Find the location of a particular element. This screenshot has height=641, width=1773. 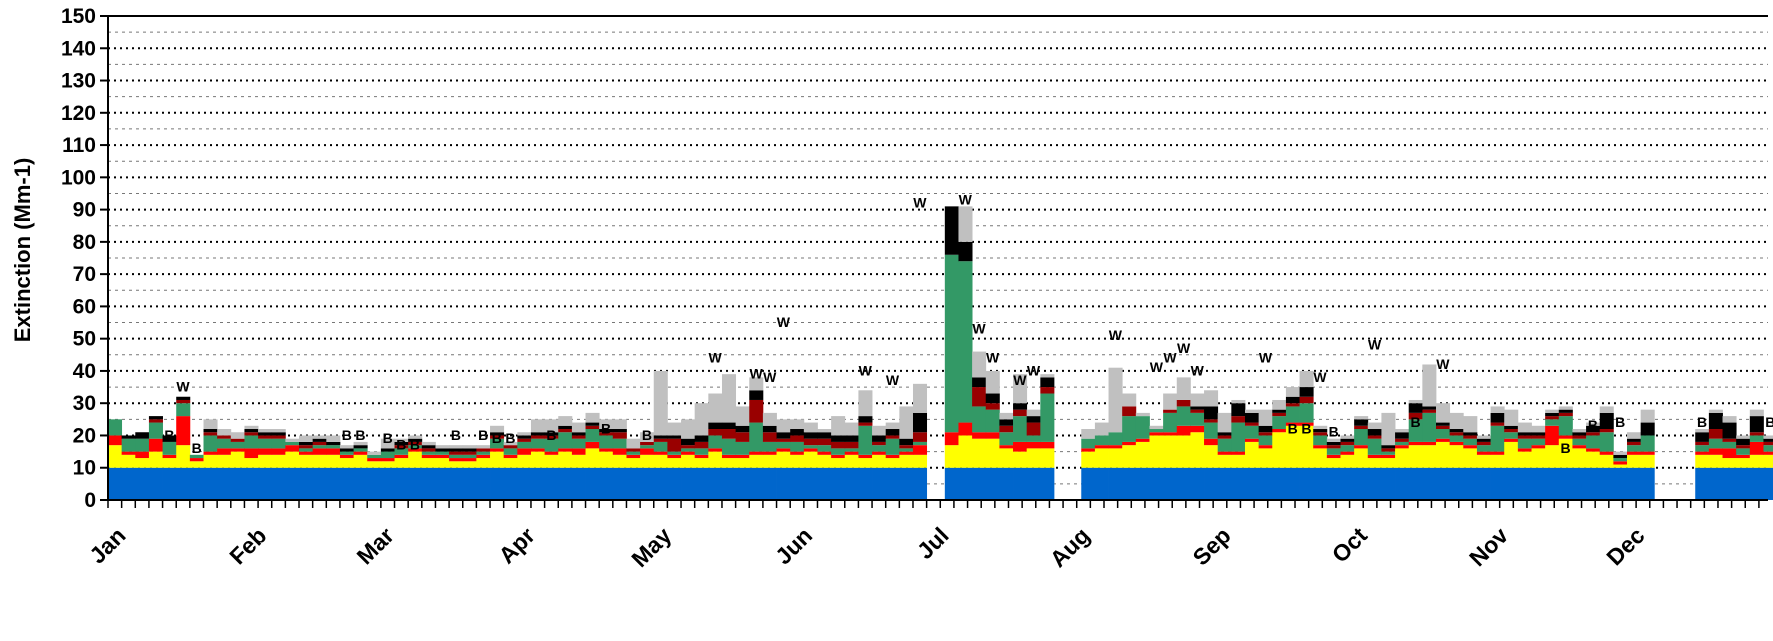

y-tick-label: 130 is located at coordinates (78, 81).